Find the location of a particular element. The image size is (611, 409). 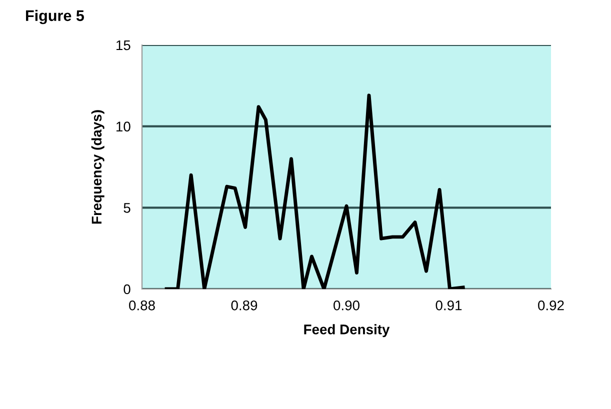

x-tick-label: 0.89 is located at coordinates (244, 305).